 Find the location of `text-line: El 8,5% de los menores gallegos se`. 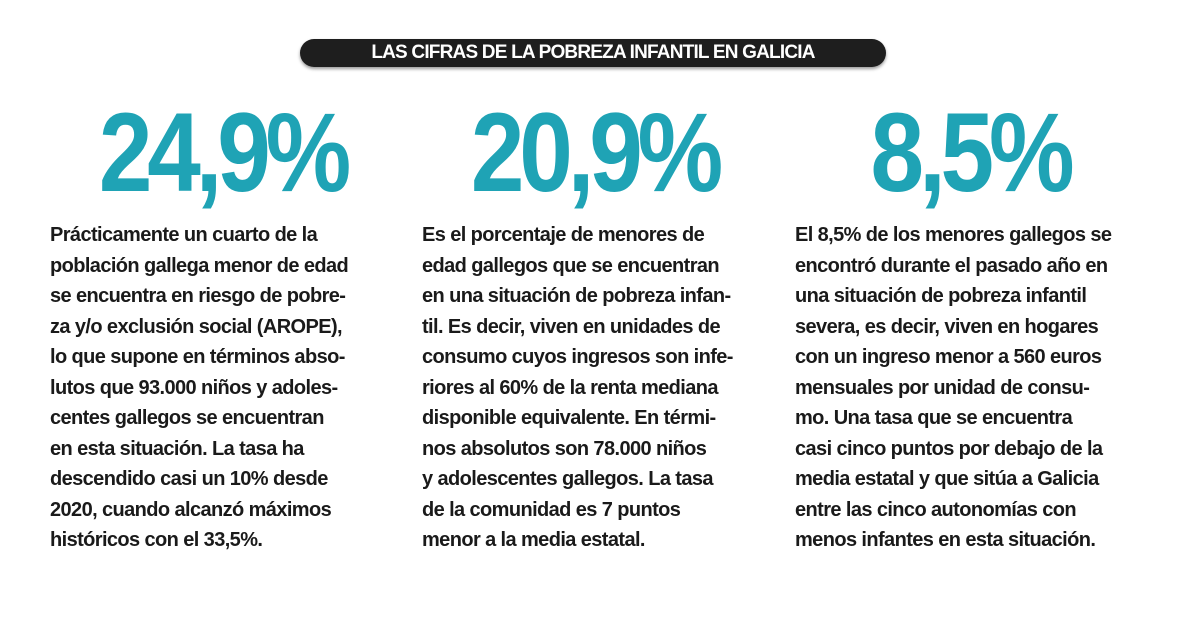

text-line: El 8,5% de los menores gallegos se is located at coordinates (953, 235).